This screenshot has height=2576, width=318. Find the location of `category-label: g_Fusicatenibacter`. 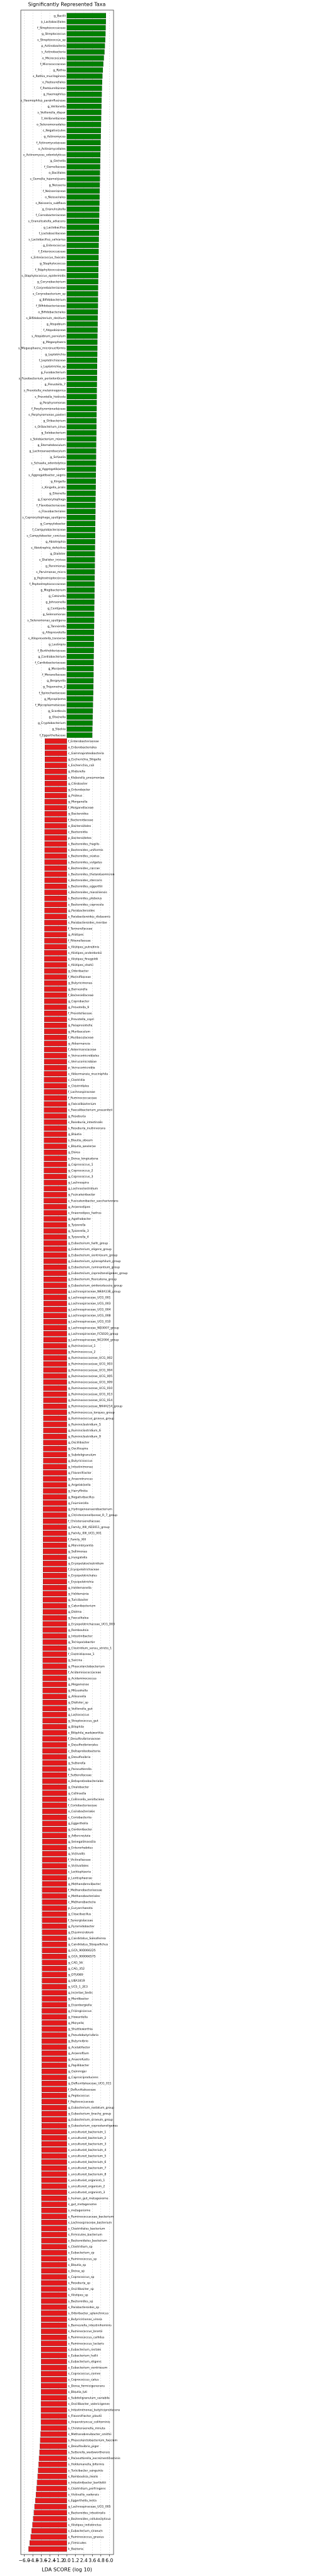

category-label: g_Fusicatenibacter is located at coordinates (81, 1195).